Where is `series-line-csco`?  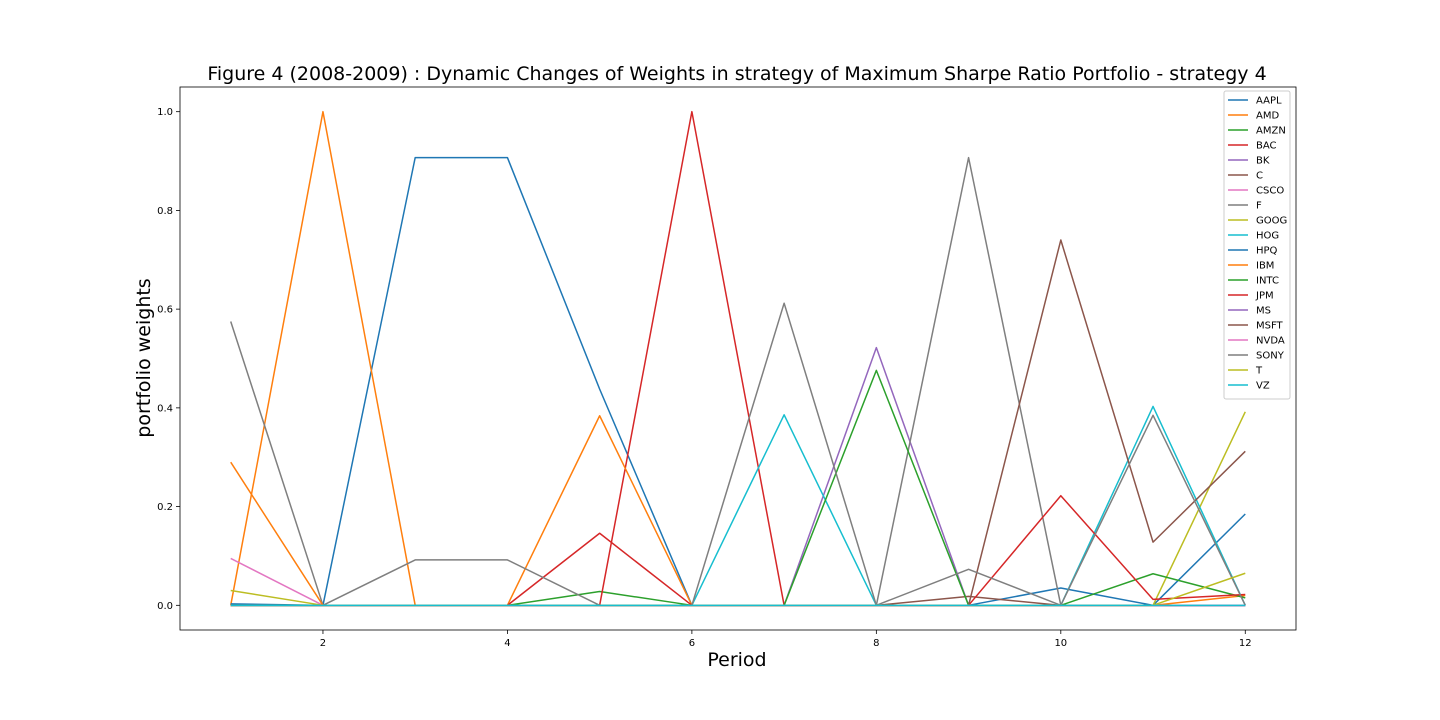 series-line-csco is located at coordinates (738, 582).